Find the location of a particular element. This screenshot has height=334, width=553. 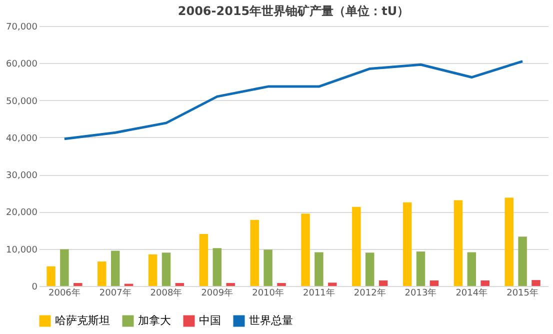

y-tick-label: 70,000 is located at coordinates (22, 27).